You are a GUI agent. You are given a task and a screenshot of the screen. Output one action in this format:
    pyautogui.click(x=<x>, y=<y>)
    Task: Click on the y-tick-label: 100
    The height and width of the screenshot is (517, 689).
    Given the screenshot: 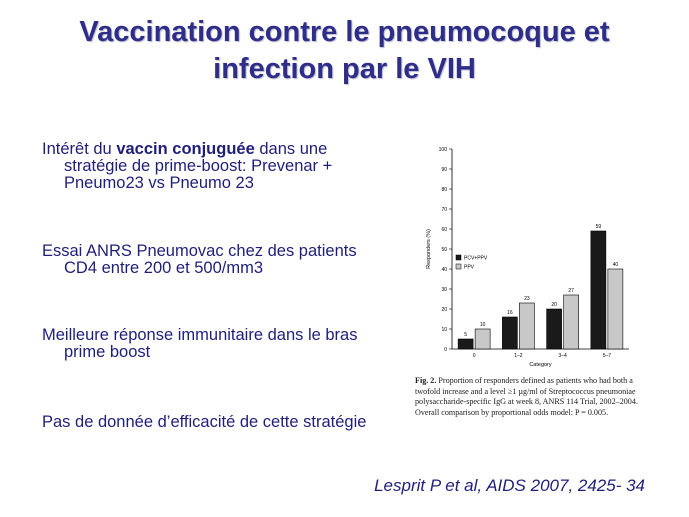 What is the action you would take?
    pyautogui.click(x=443, y=150)
    